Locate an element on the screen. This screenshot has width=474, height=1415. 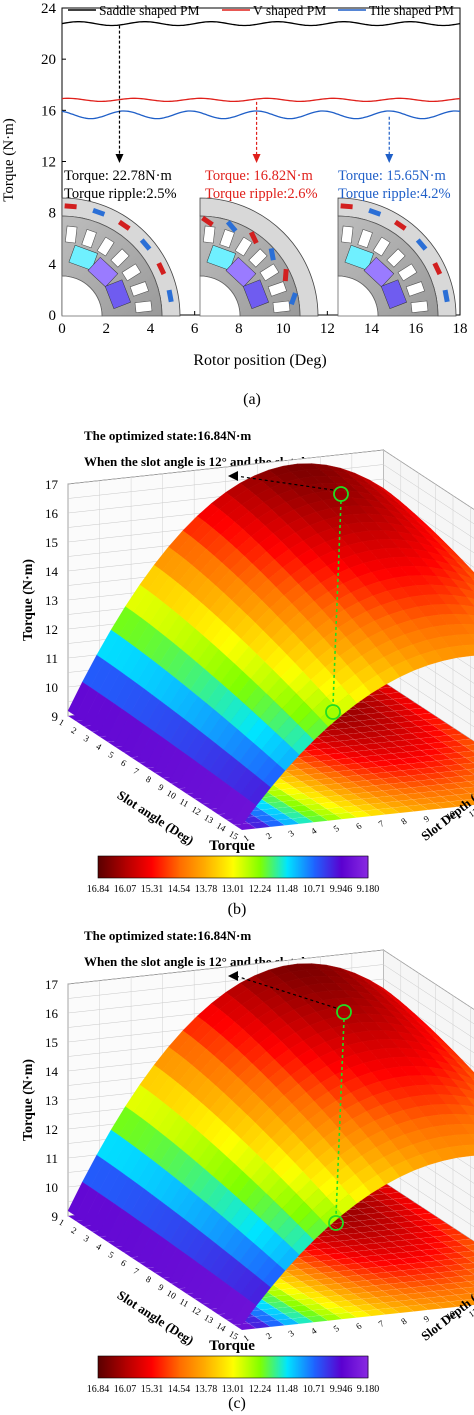
optimum-circle-floor is located at coordinates (336, 1223).